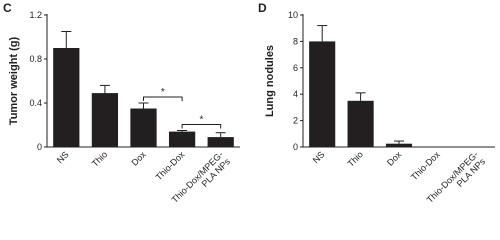  I want to click on y-tick-label: 0.8, so click(35, 59).